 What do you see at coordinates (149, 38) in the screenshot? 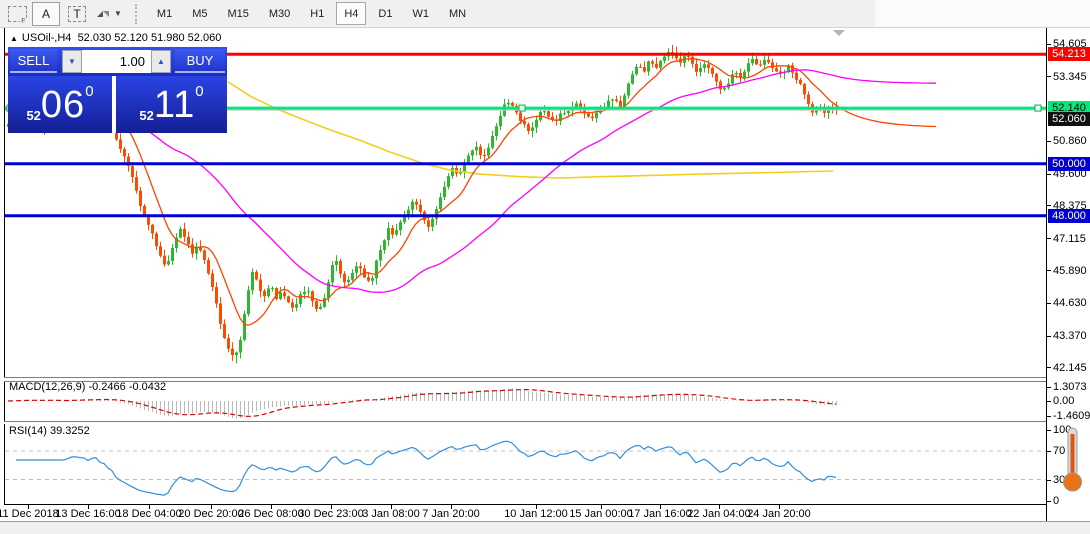
I see `ohlc-values: 52.030 52.120 51.980 52.060` at bounding box center [149, 38].